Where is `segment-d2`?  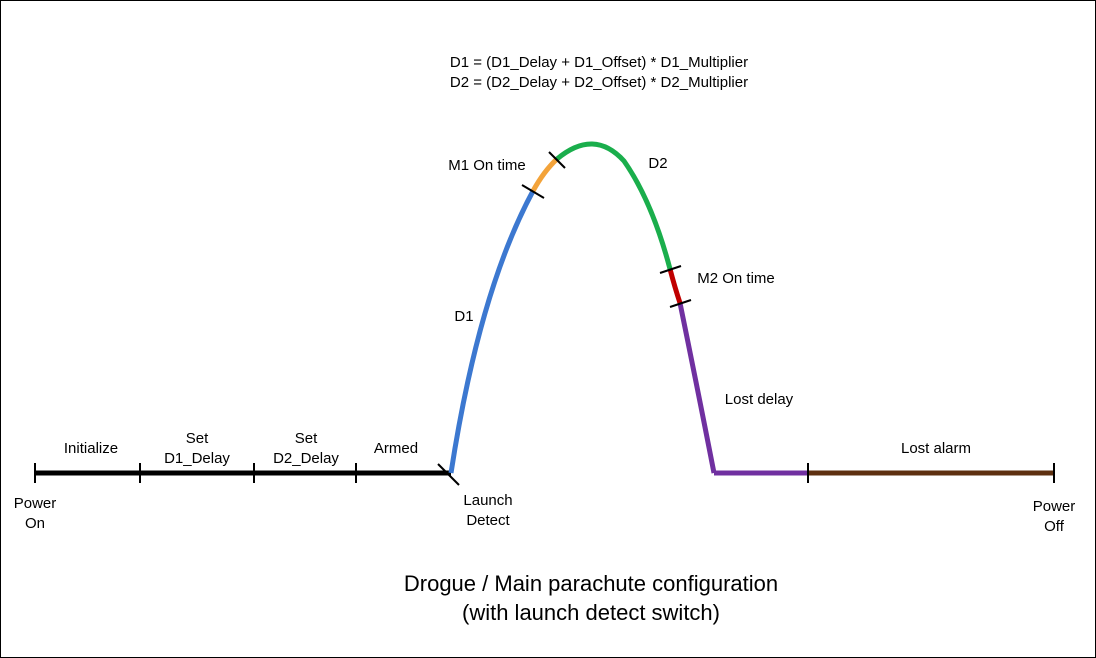 segment-d2 is located at coordinates (614, 205).